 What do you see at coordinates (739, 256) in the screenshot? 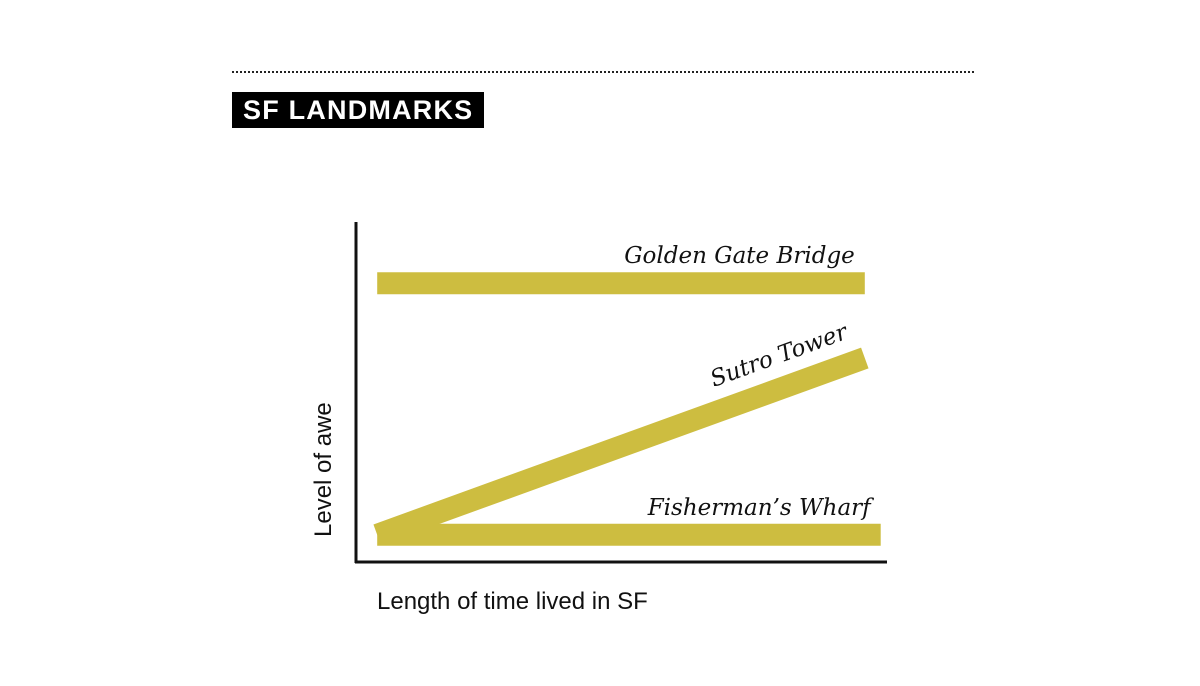
I see `series-label-0: Golden Gate Bridge` at bounding box center [739, 256].